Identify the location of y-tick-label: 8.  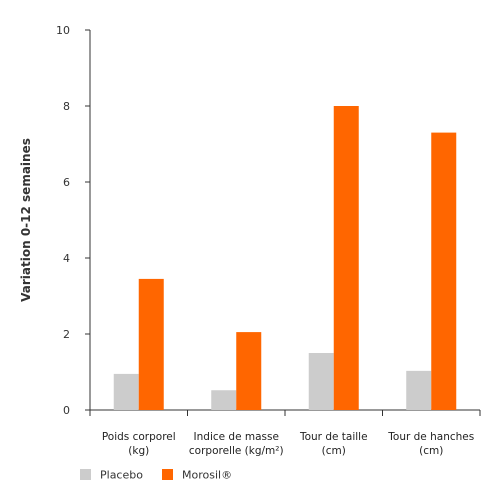
(66, 106).